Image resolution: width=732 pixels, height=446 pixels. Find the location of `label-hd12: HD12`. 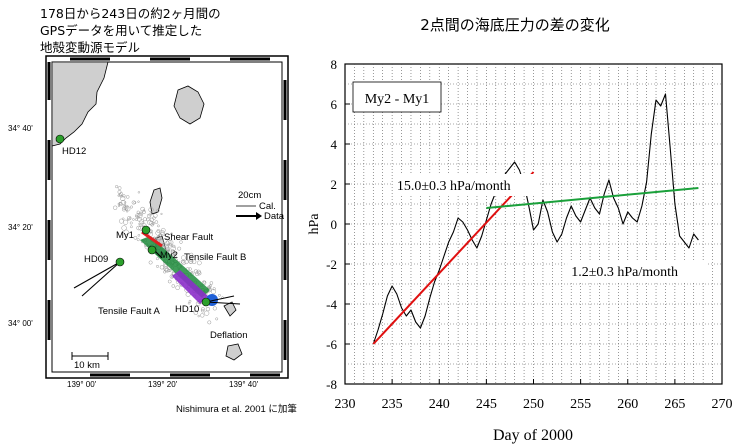

label-hd12: HD12 is located at coordinates (74, 151).